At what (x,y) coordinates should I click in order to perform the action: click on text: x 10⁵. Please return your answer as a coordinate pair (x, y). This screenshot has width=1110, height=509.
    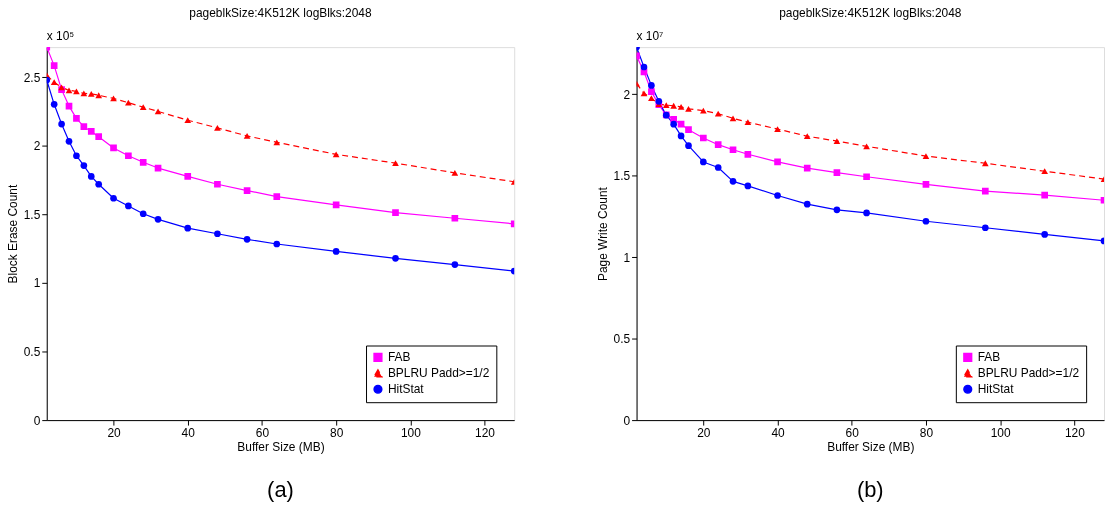
    Looking at the image, I should click on (60, 36).